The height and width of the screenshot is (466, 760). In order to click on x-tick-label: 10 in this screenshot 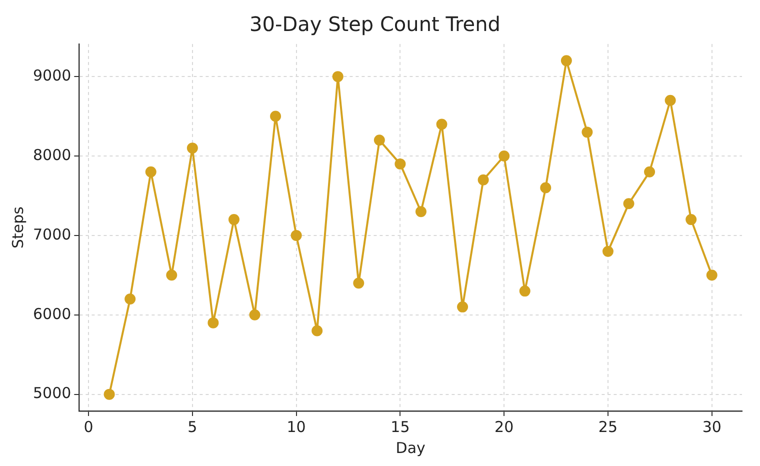, I will do `click(296, 427)`.